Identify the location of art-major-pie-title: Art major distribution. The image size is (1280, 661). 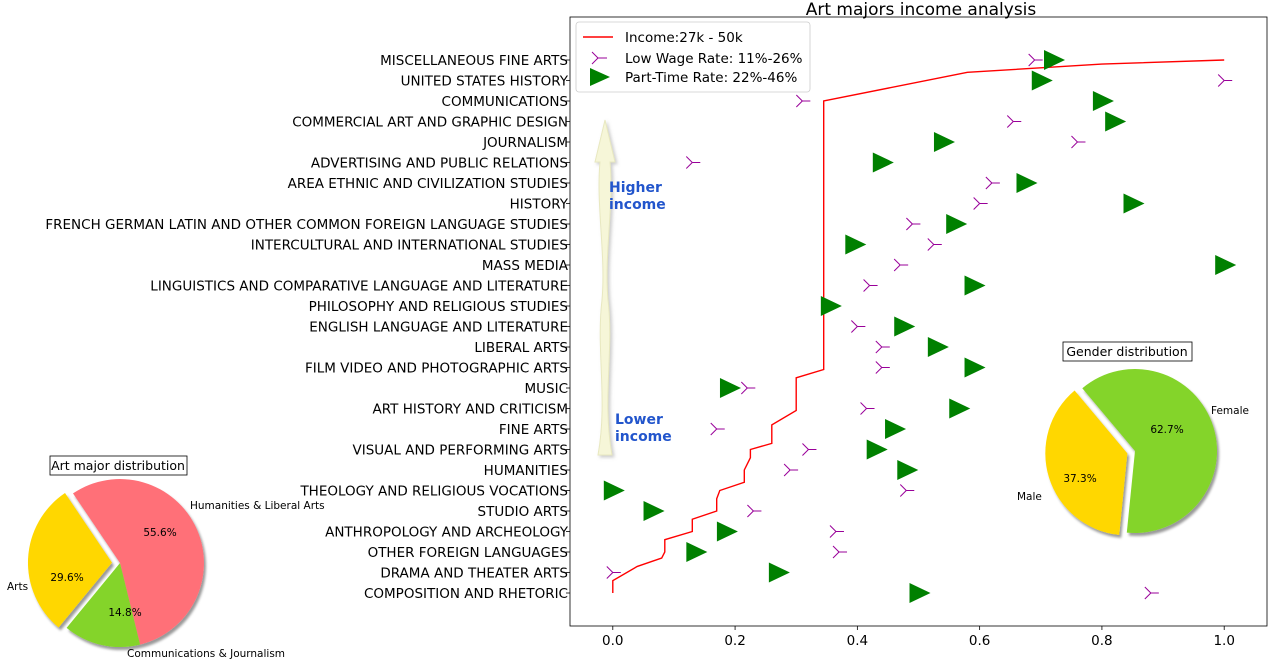
(118, 465).